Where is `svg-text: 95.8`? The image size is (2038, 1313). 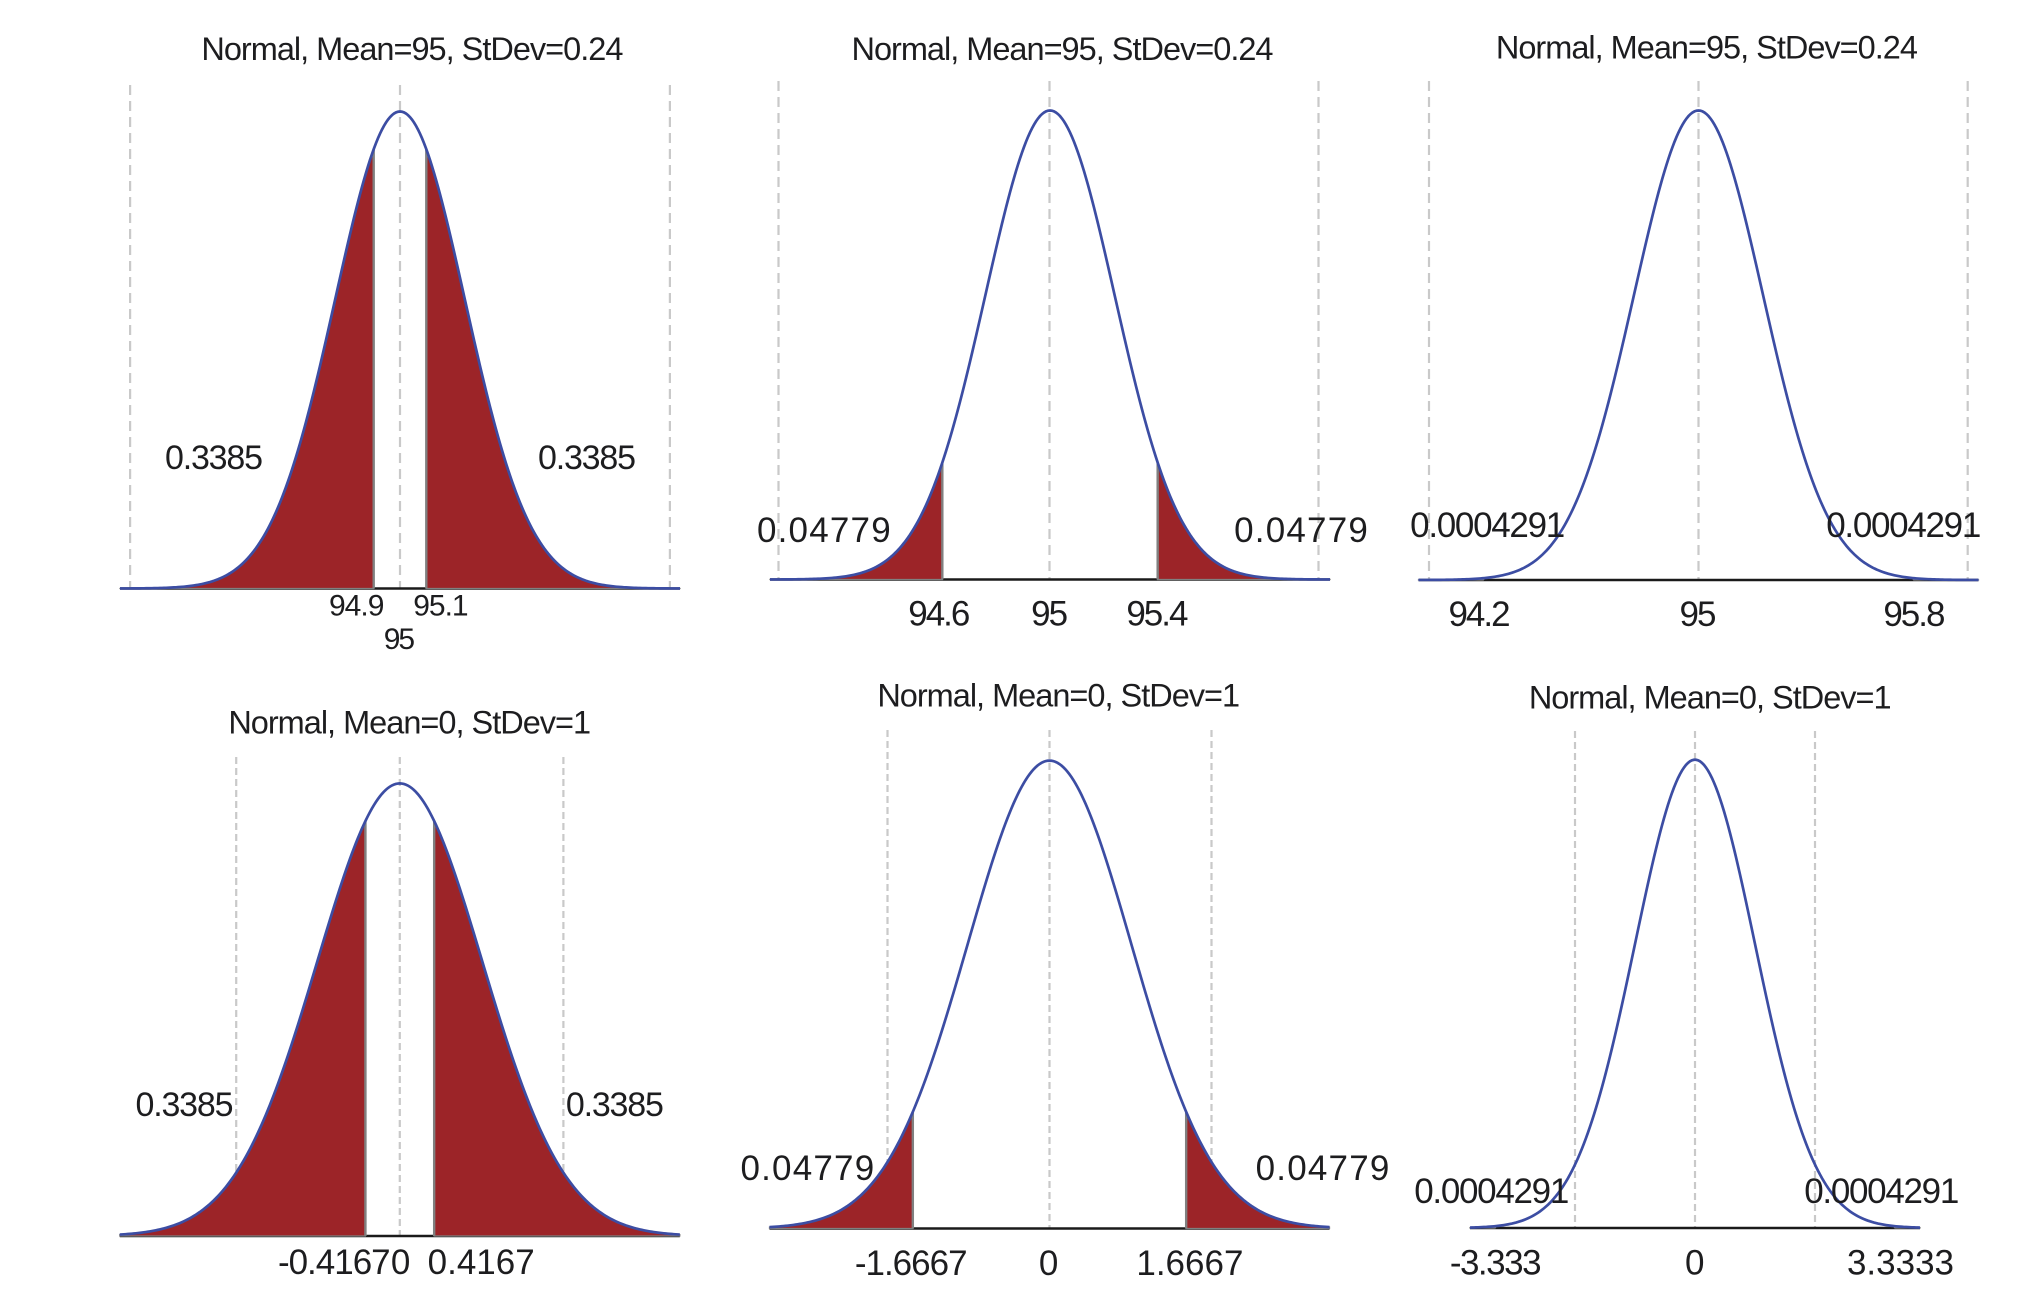
svg-text: 95.8 is located at coordinates (1913, 614).